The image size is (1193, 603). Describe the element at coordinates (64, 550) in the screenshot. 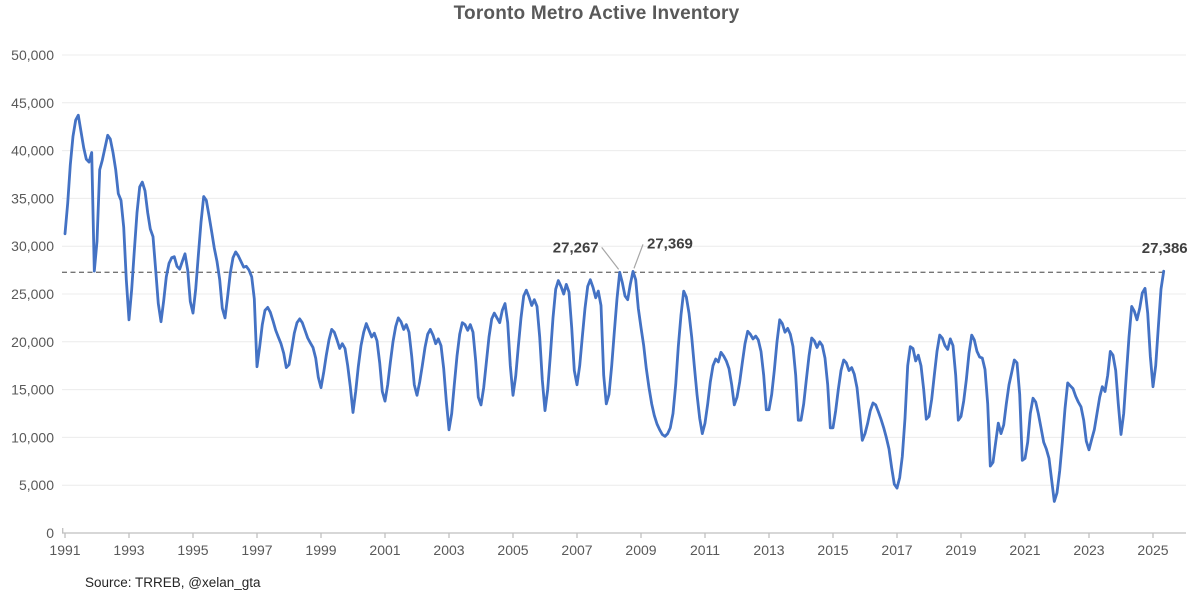

I see `x-axis-label: 1991` at that location.